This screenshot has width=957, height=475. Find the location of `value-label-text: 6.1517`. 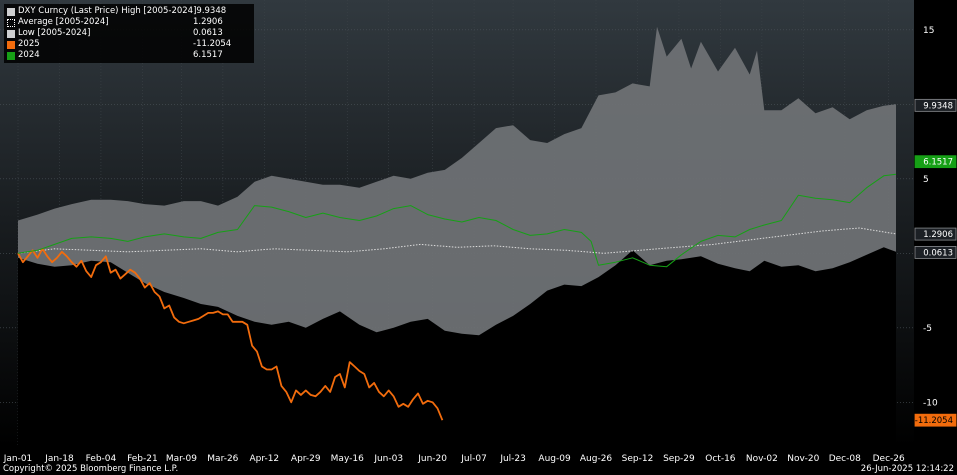

value-label-text: 6.1517 is located at coordinates (938, 163).